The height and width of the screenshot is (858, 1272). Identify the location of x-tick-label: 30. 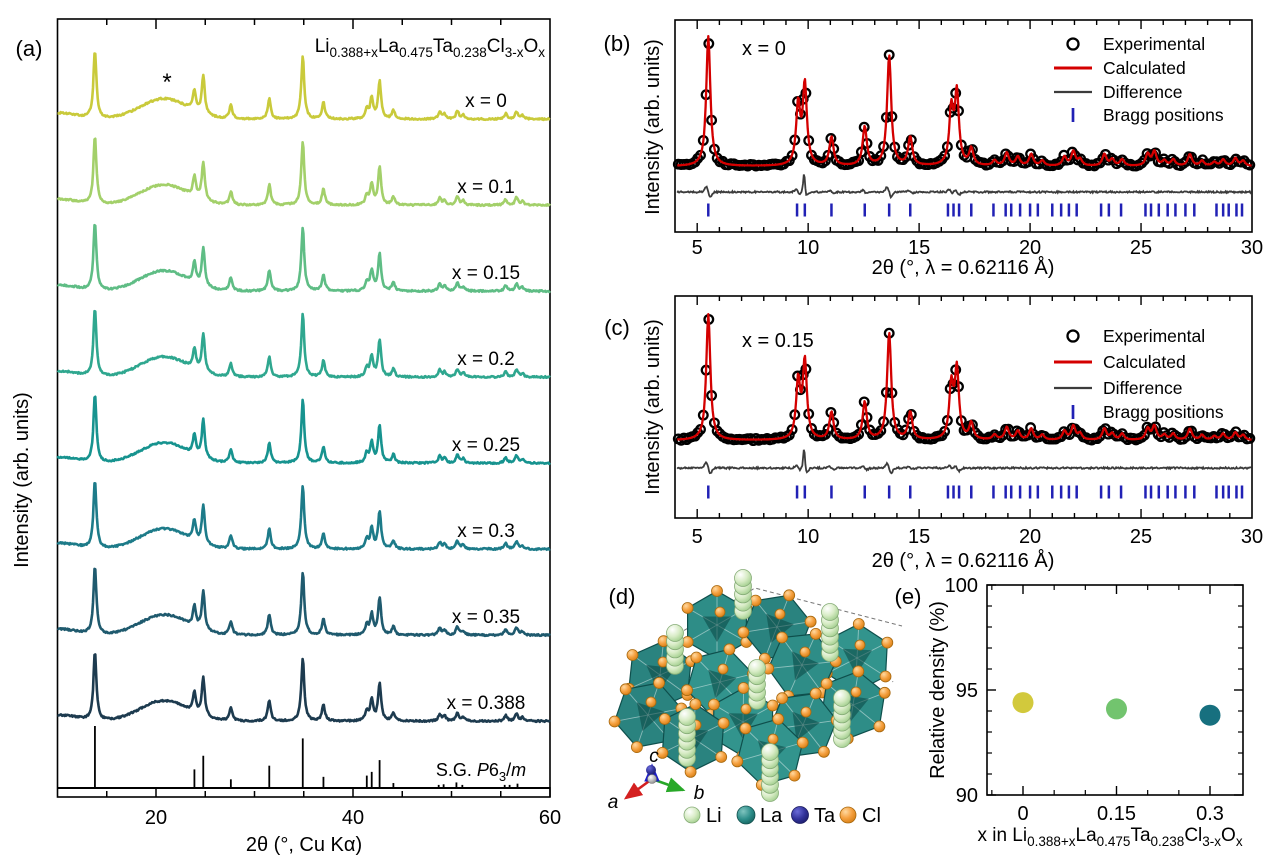
(1252, 248).